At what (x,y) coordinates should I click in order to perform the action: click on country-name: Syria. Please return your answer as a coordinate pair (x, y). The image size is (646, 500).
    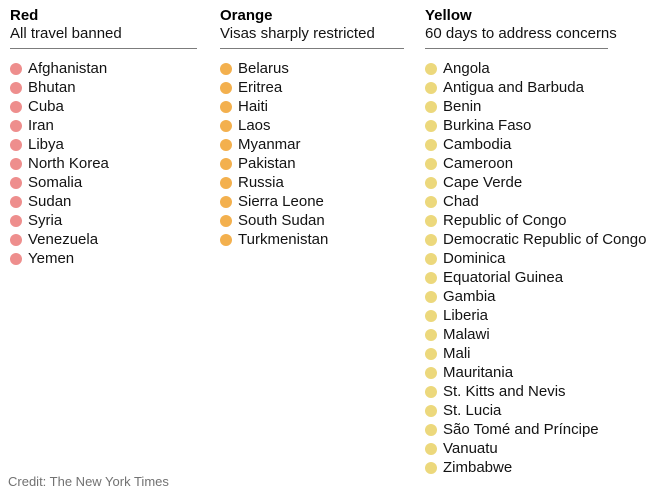
    Looking at the image, I should click on (45, 220).